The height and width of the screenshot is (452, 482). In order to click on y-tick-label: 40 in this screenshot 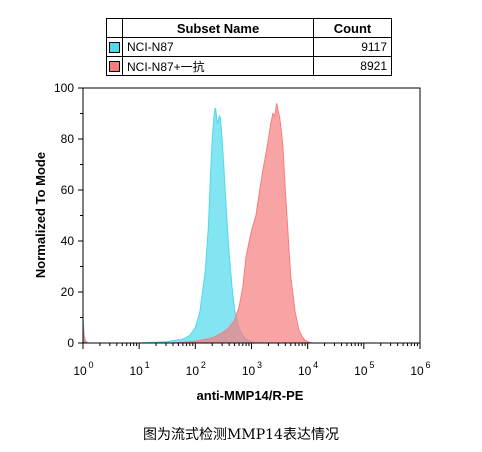, I will do `click(68, 241)`.